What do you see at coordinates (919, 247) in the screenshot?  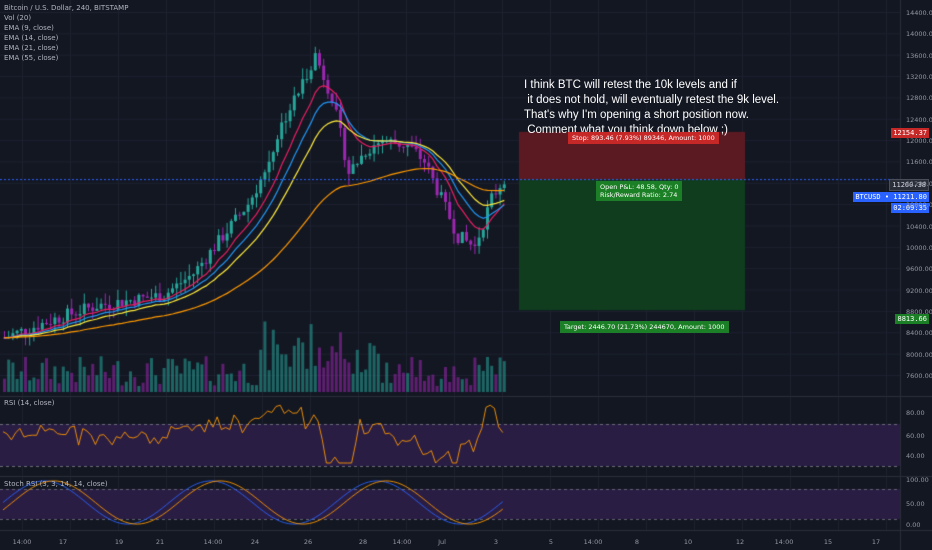 I see `price-tick-label: 10000.00` at bounding box center [919, 247].